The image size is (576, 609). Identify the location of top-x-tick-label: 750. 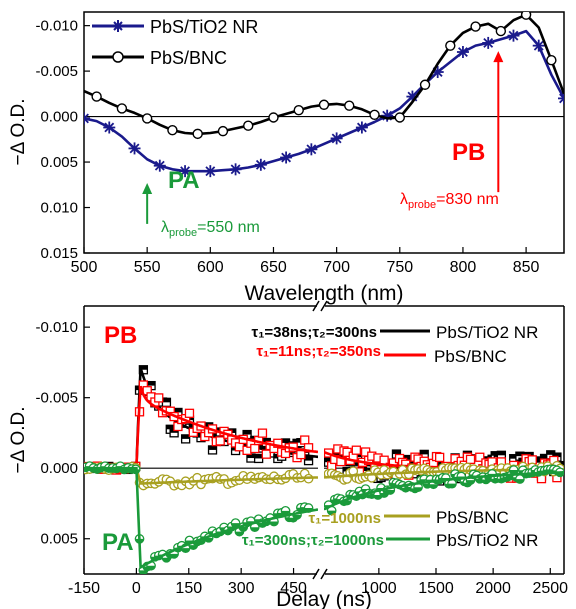
(399, 267).